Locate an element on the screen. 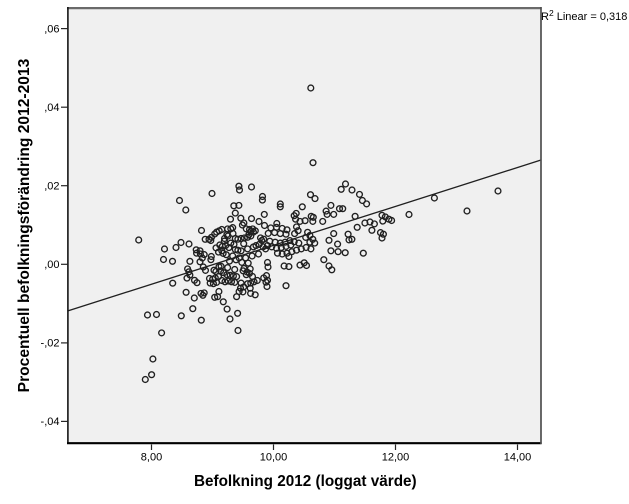 Image resolution: width=629 pixels, height=504 pixels. svg-text: 12,00 is located at coordinates (396, 458).